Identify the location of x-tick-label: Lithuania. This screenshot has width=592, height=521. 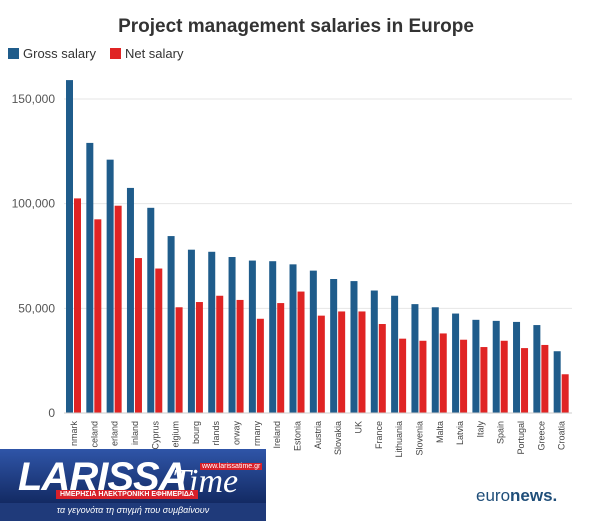
(399, 439).